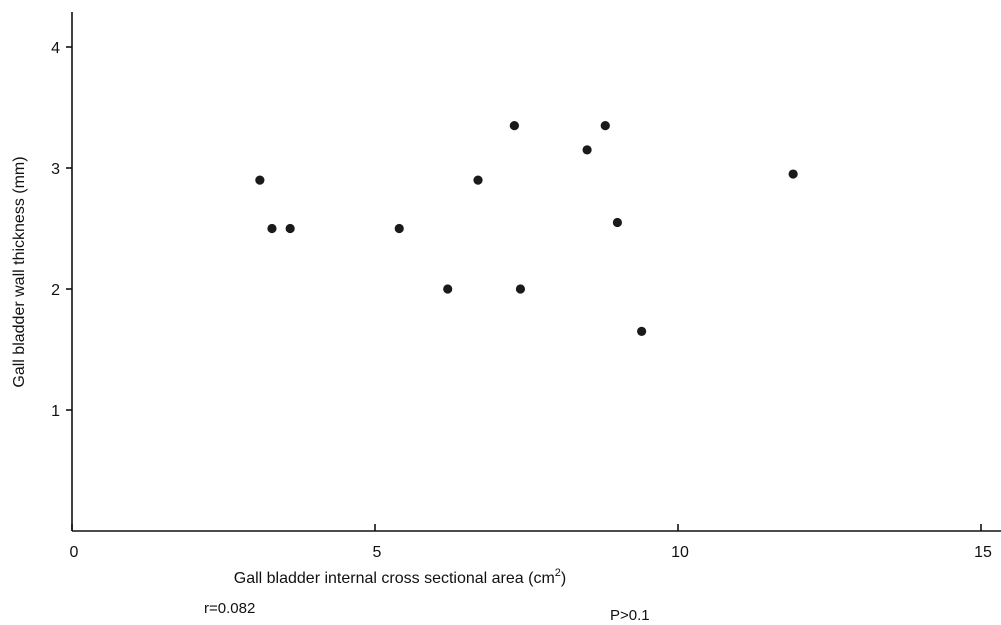  I want to click on x-tick-label: 15, so click(983, 552).